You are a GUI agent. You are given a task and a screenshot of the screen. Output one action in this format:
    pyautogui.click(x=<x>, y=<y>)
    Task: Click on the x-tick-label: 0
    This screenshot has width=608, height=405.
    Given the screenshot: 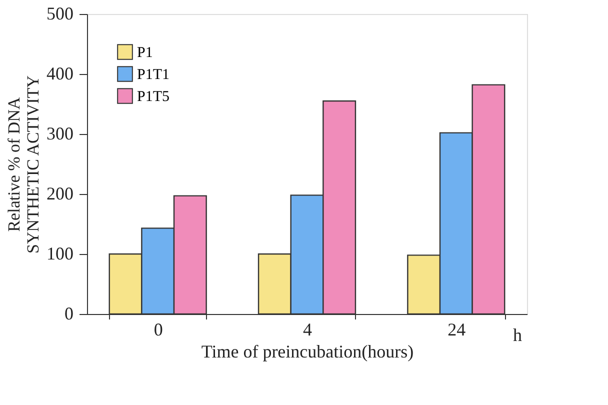 What is the action you would take?
    pyautogui.click(x=158, y=330)
    